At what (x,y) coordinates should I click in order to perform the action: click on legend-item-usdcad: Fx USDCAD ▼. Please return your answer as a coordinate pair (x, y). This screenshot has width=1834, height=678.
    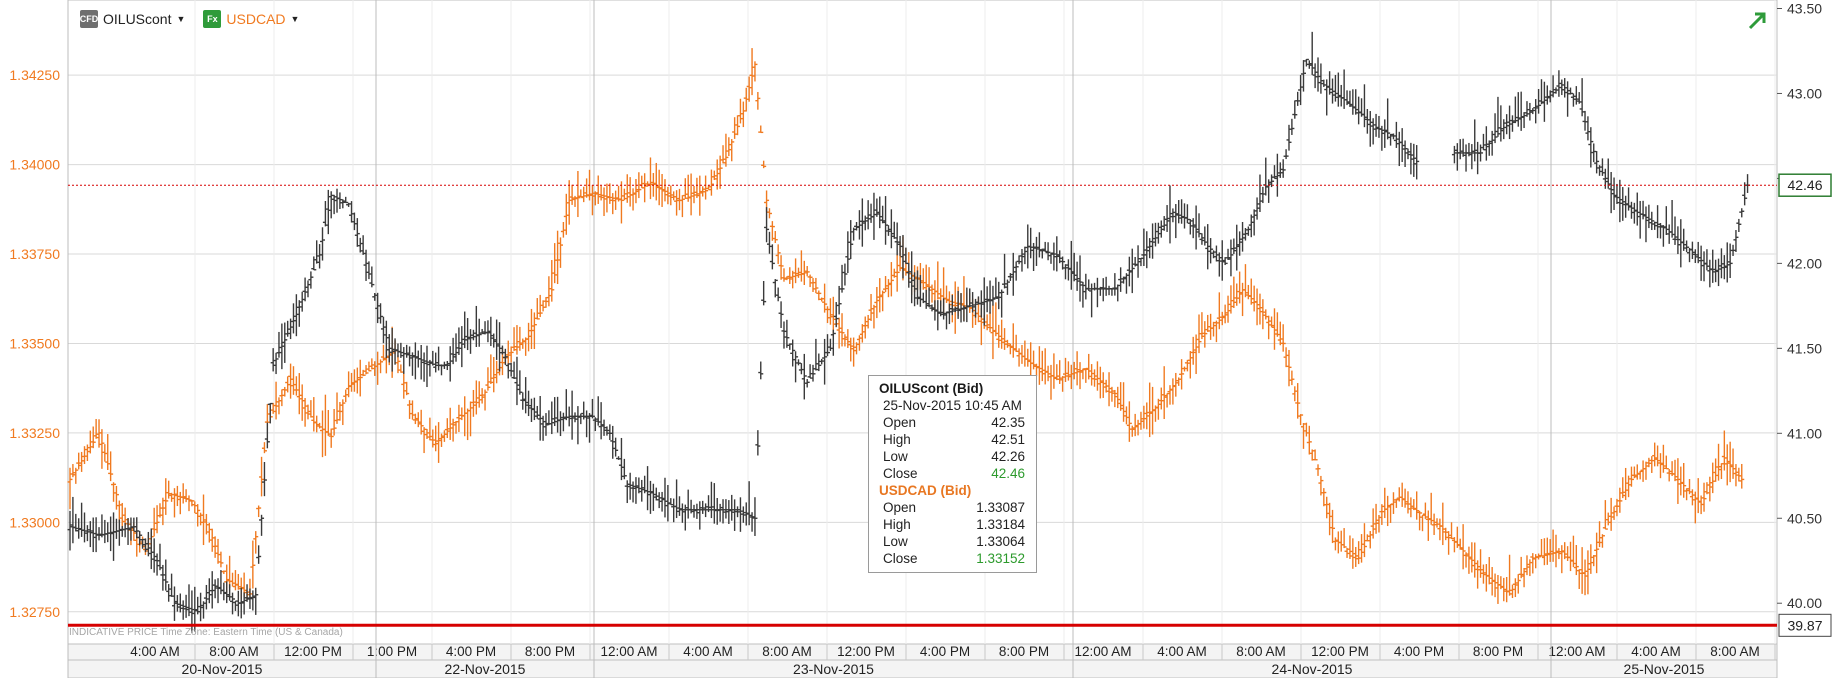
    Looking at the image, I should click on (251, 19).